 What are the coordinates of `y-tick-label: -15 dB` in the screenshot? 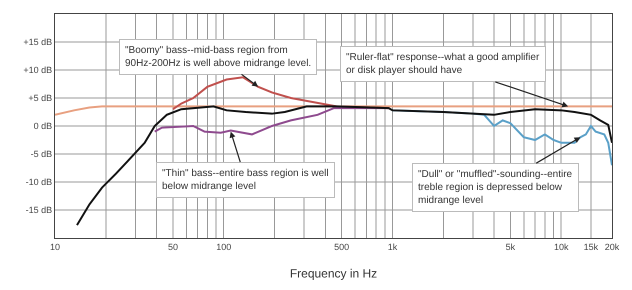 It's located at (39, 210).